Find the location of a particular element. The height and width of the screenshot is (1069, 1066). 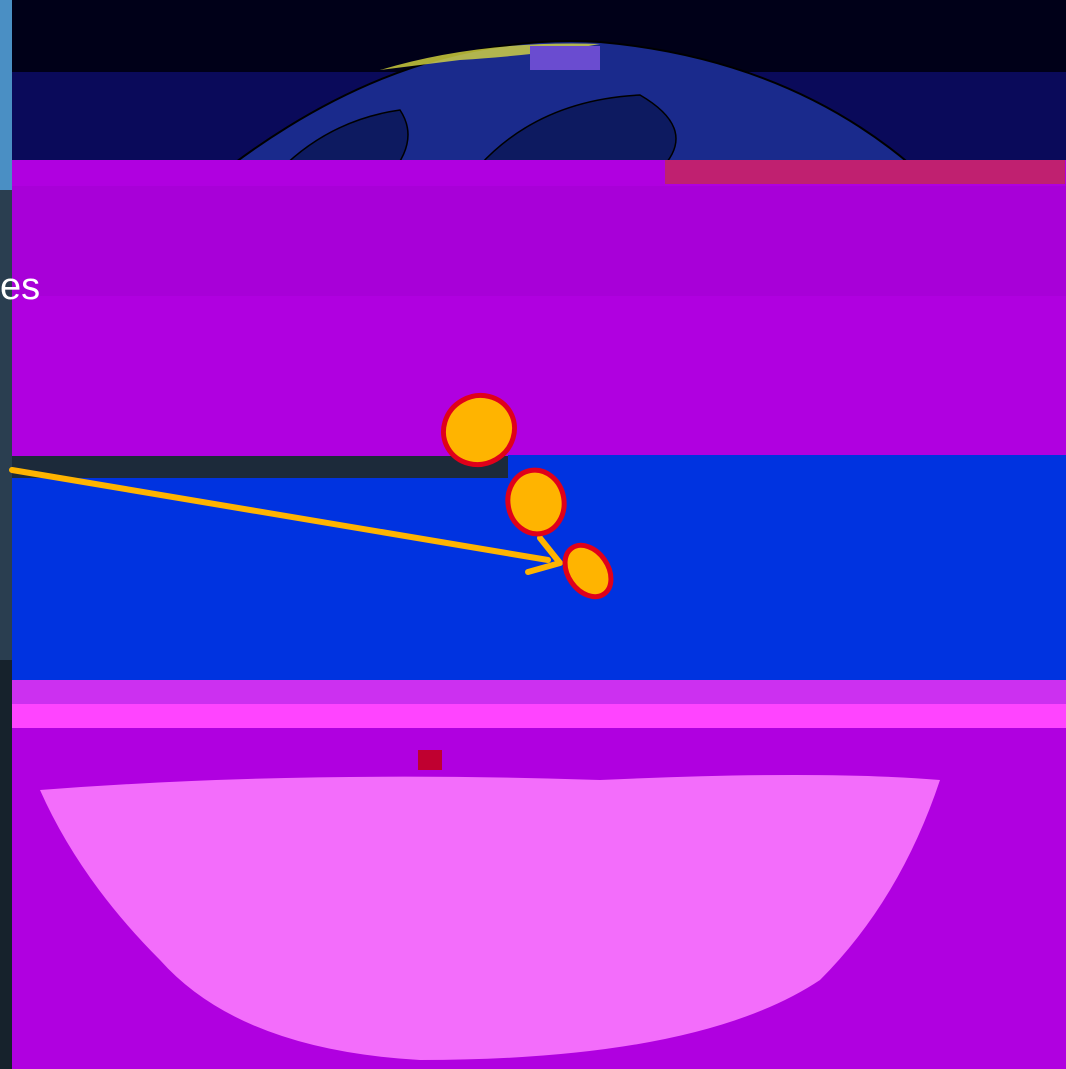

pink-stripe is located at coordinates (539, 716).